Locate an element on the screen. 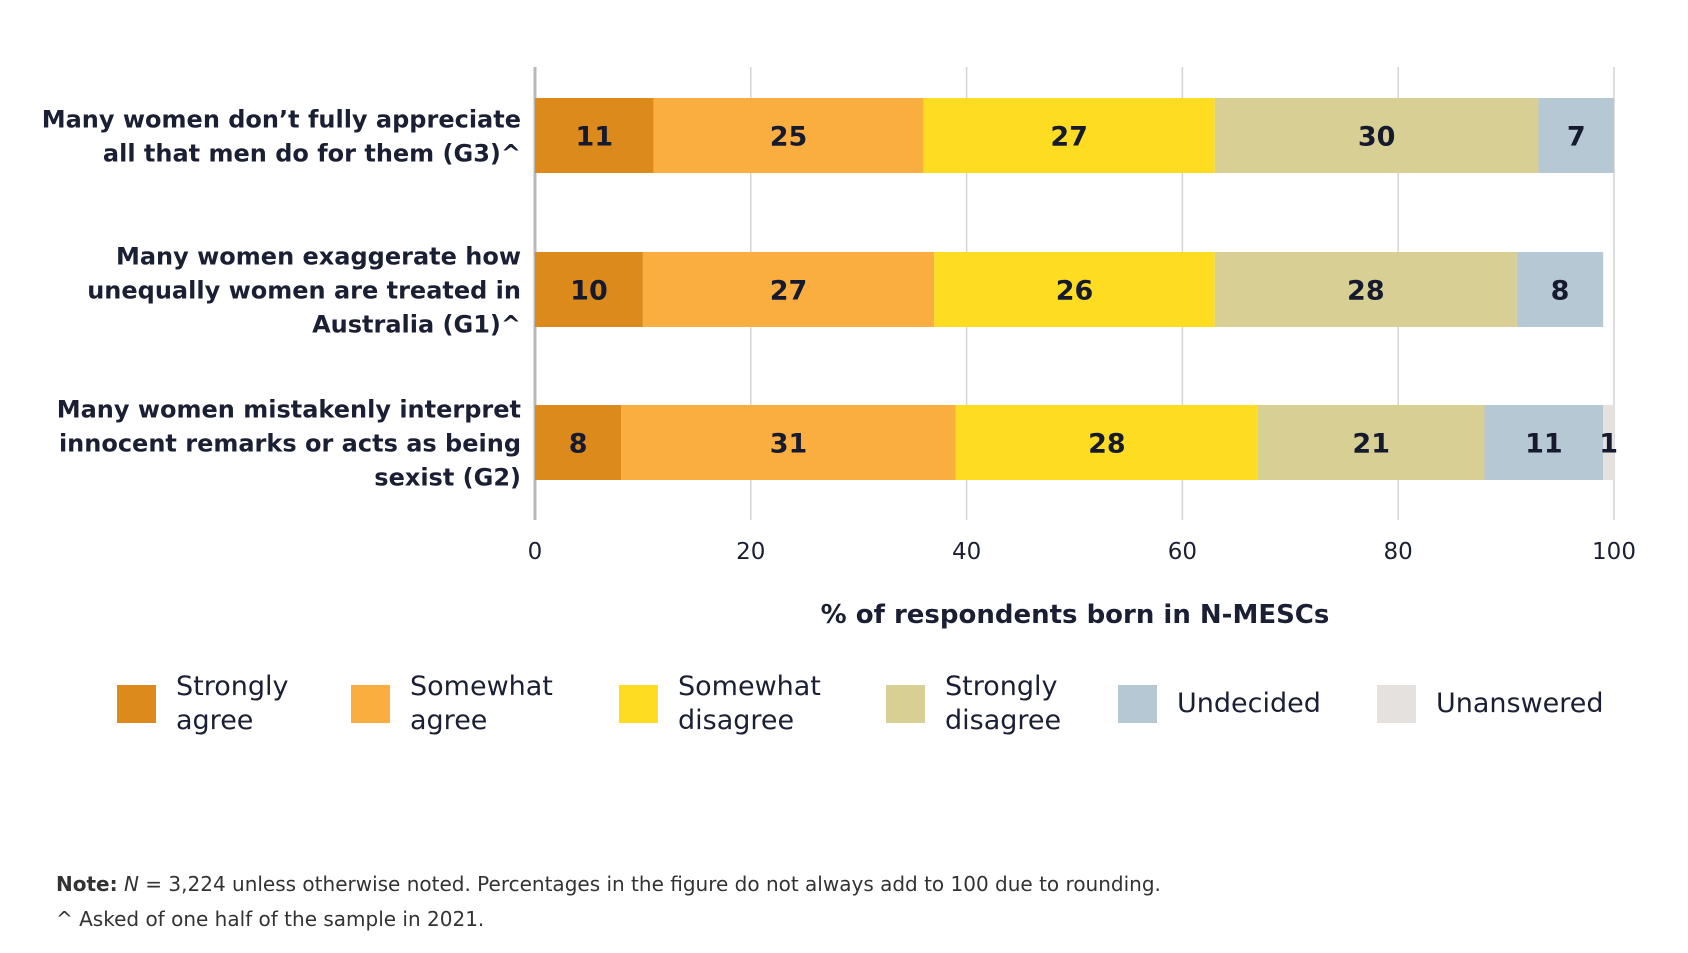  x-axis-title: % of respondents born in N-MESCs is located at coordinates (1075, 615).